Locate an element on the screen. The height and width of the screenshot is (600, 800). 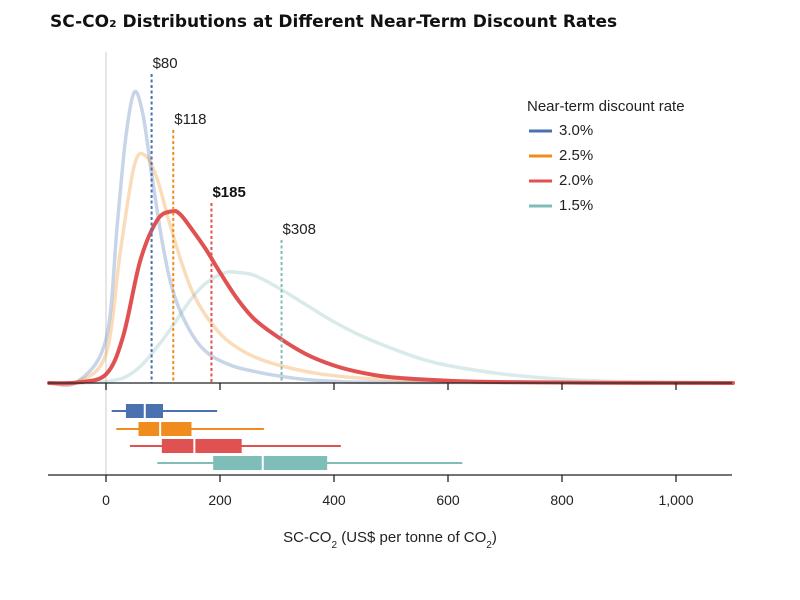
x-tick-label: 1,000 is located at coordinates (675, 500).